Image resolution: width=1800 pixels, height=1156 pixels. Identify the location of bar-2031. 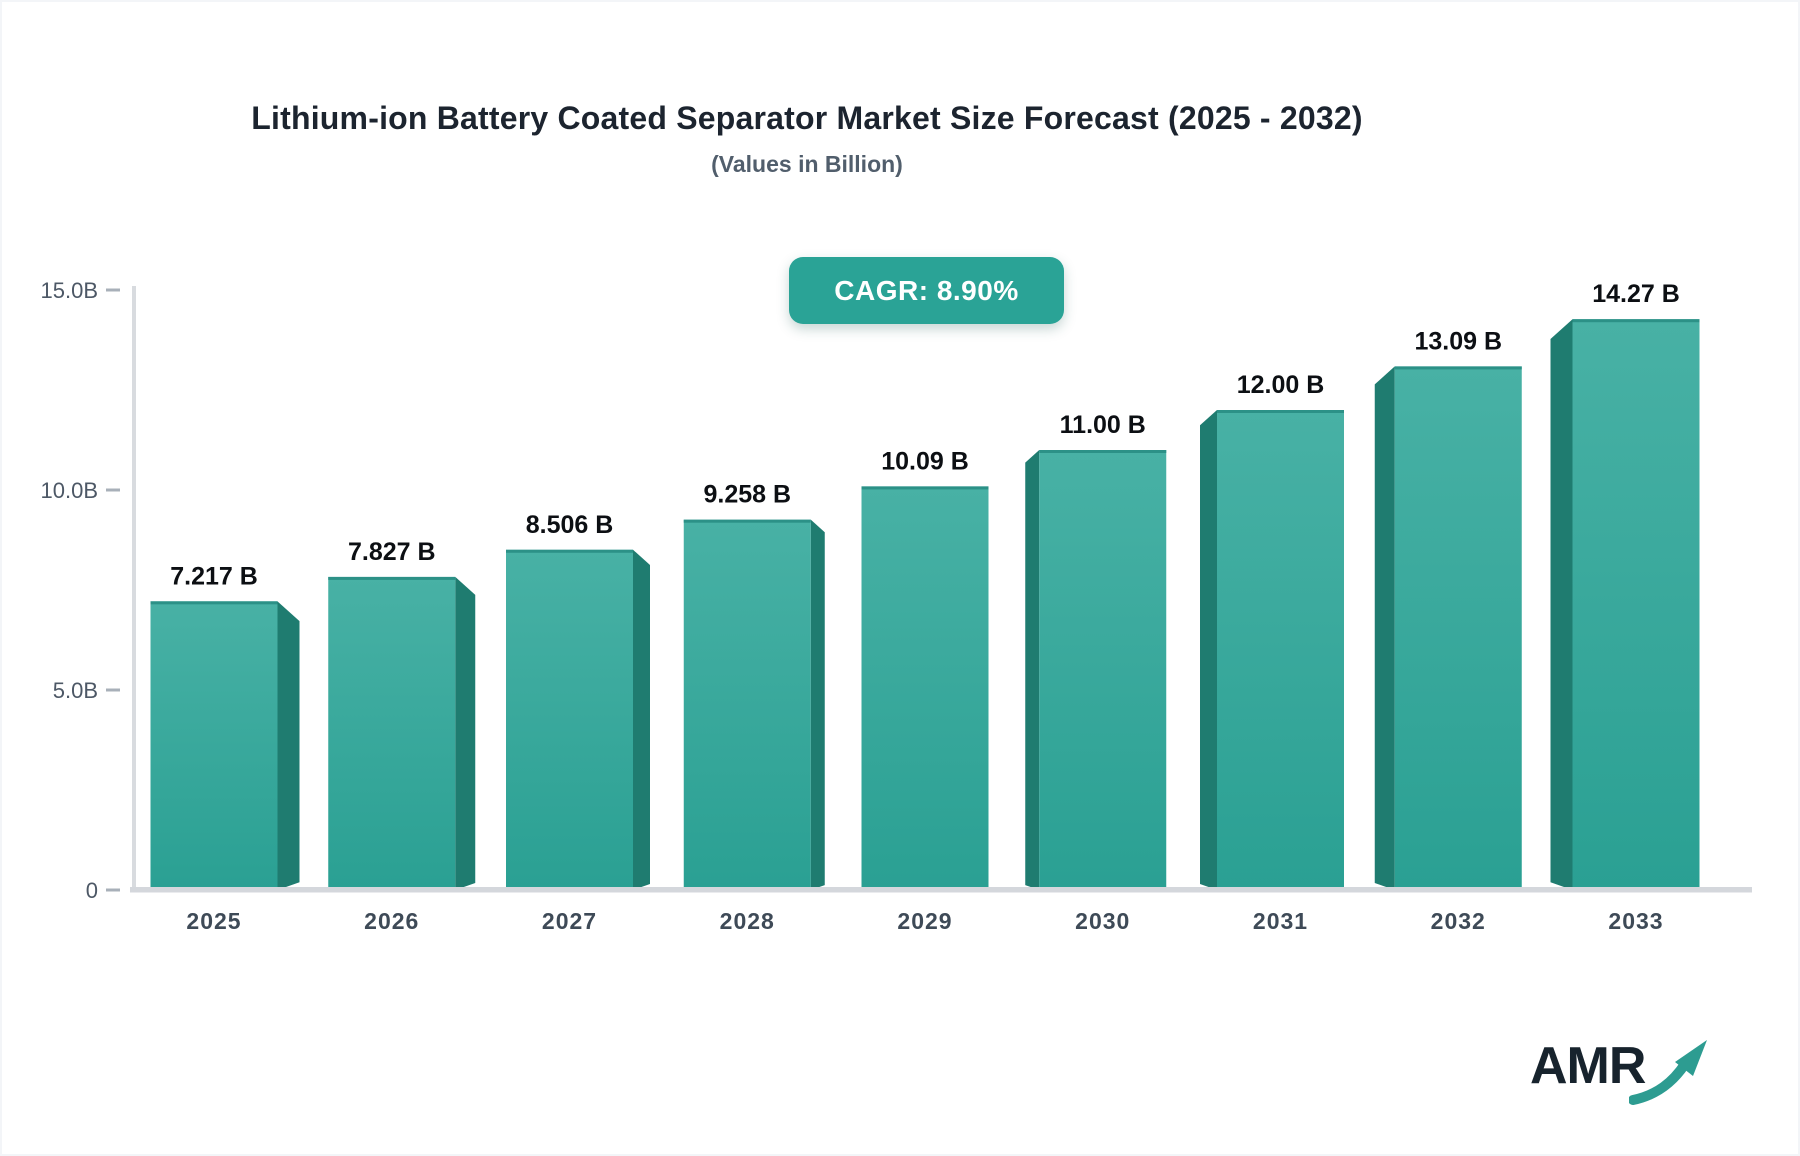
(1280, 650).